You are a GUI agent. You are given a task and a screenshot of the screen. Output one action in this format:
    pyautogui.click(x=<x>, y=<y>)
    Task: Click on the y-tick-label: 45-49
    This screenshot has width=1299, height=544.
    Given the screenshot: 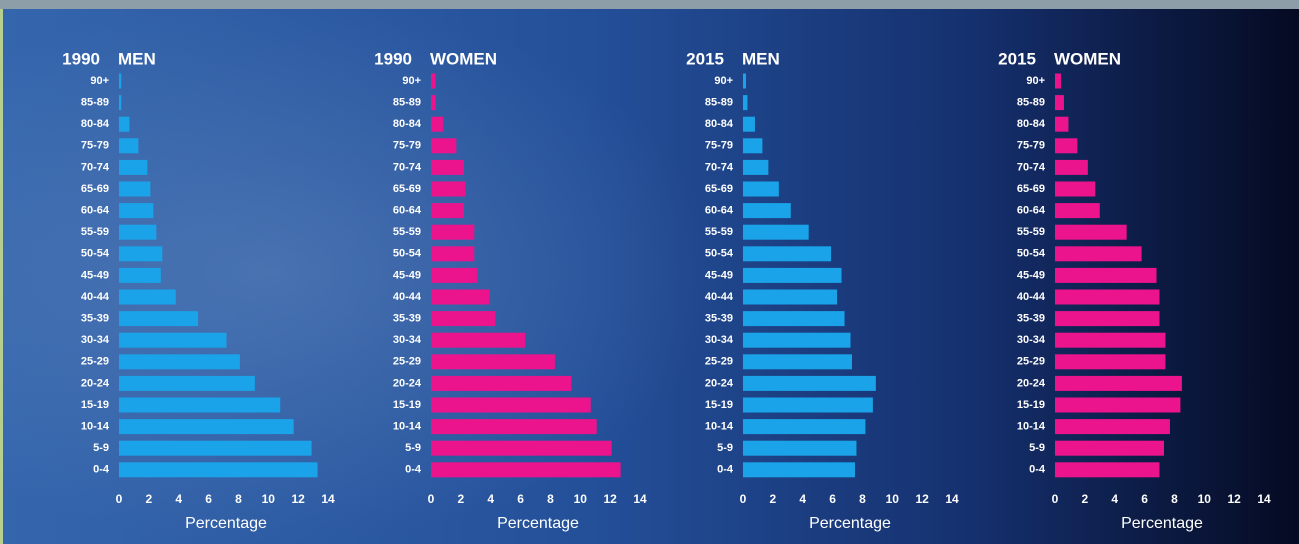 What is the action you would take?
    pyautogui.click(x=95, y=275)
    